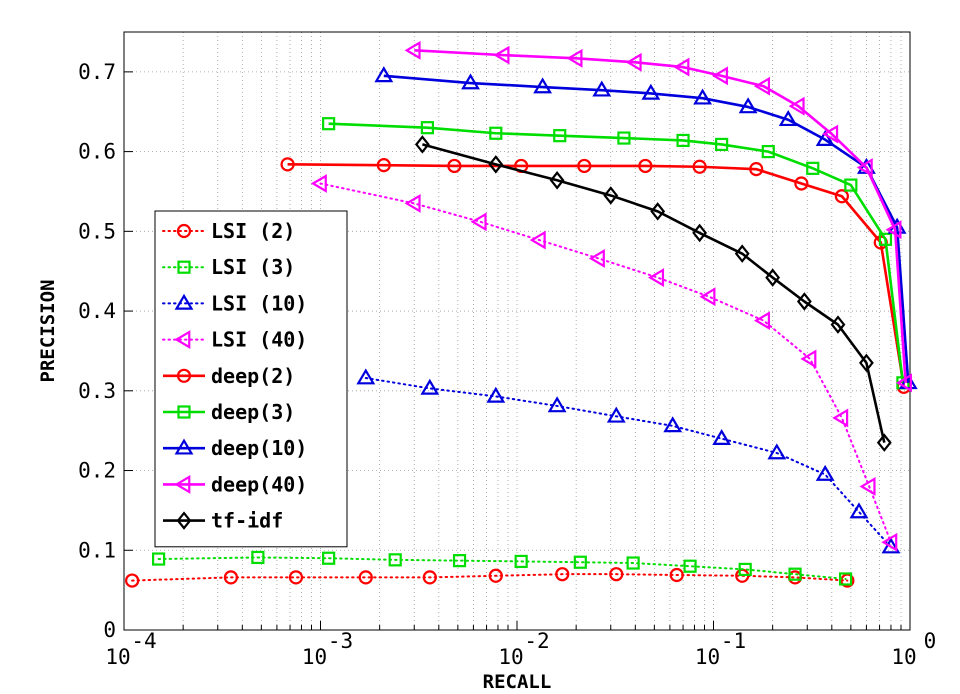  What do you see at coordinates (97, 72) in the screenshot?
I see `y-tick-label: 0.7` at bounding box center [97, 72].